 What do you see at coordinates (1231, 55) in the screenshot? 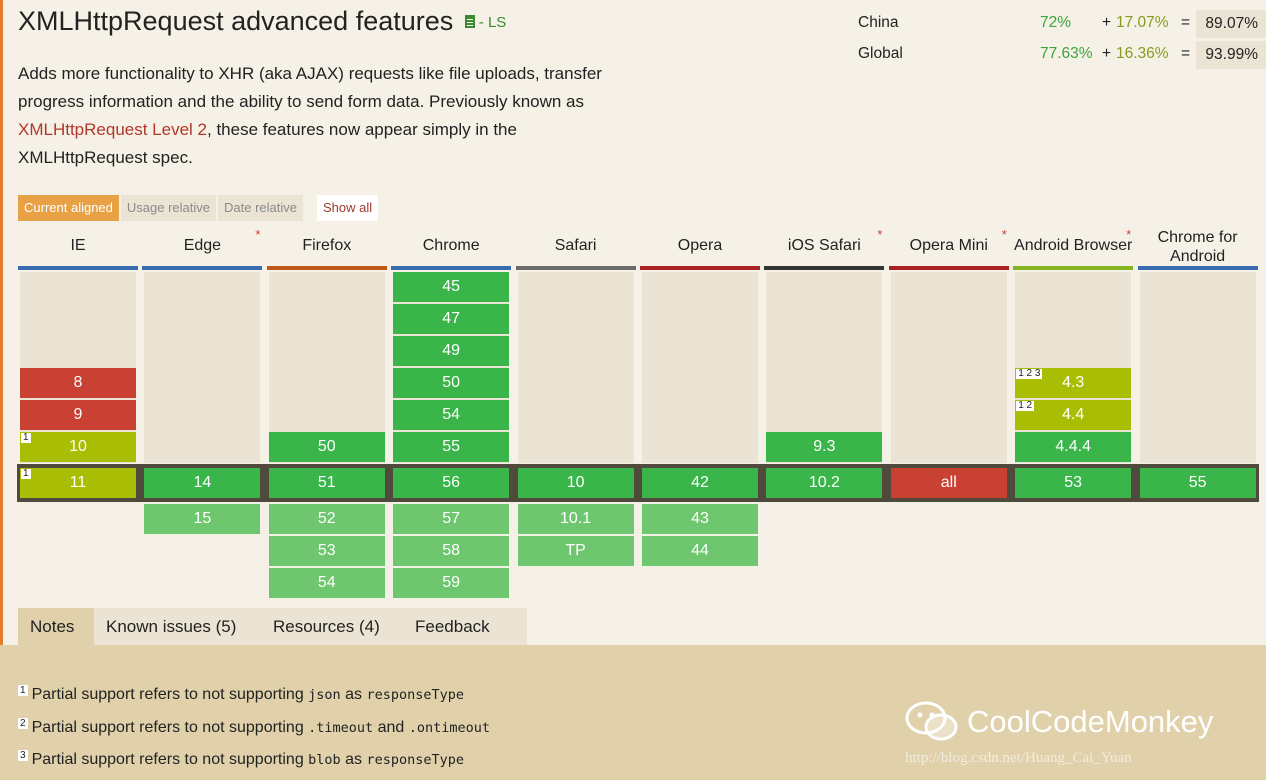
I see `total-pct-box: 93.99%` at bounding box center [1231, 55].